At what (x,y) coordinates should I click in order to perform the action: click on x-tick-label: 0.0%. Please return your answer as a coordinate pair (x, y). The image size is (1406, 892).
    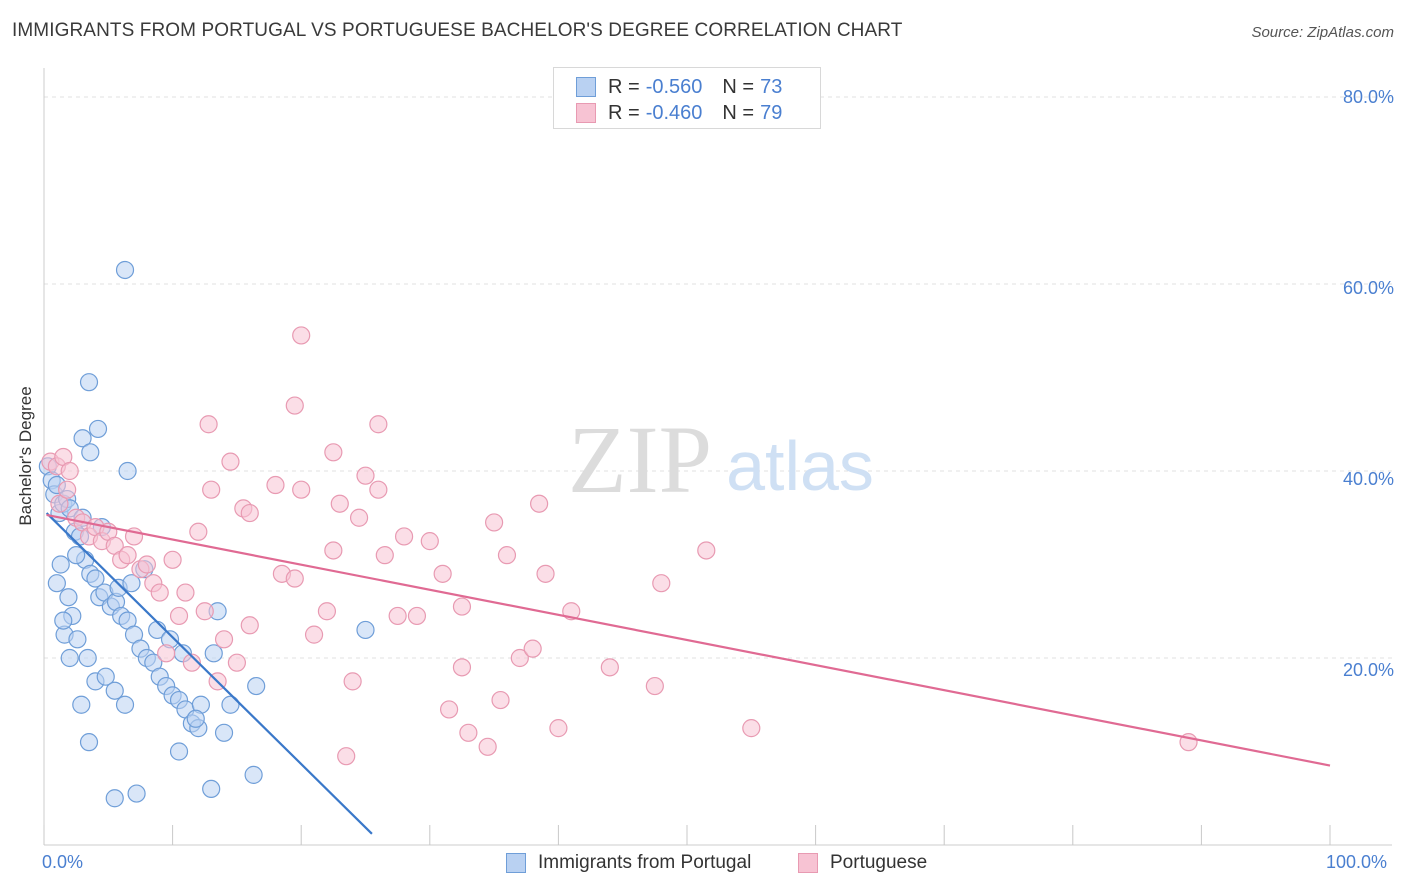
    Looking at the image, I should click on (63, 862).